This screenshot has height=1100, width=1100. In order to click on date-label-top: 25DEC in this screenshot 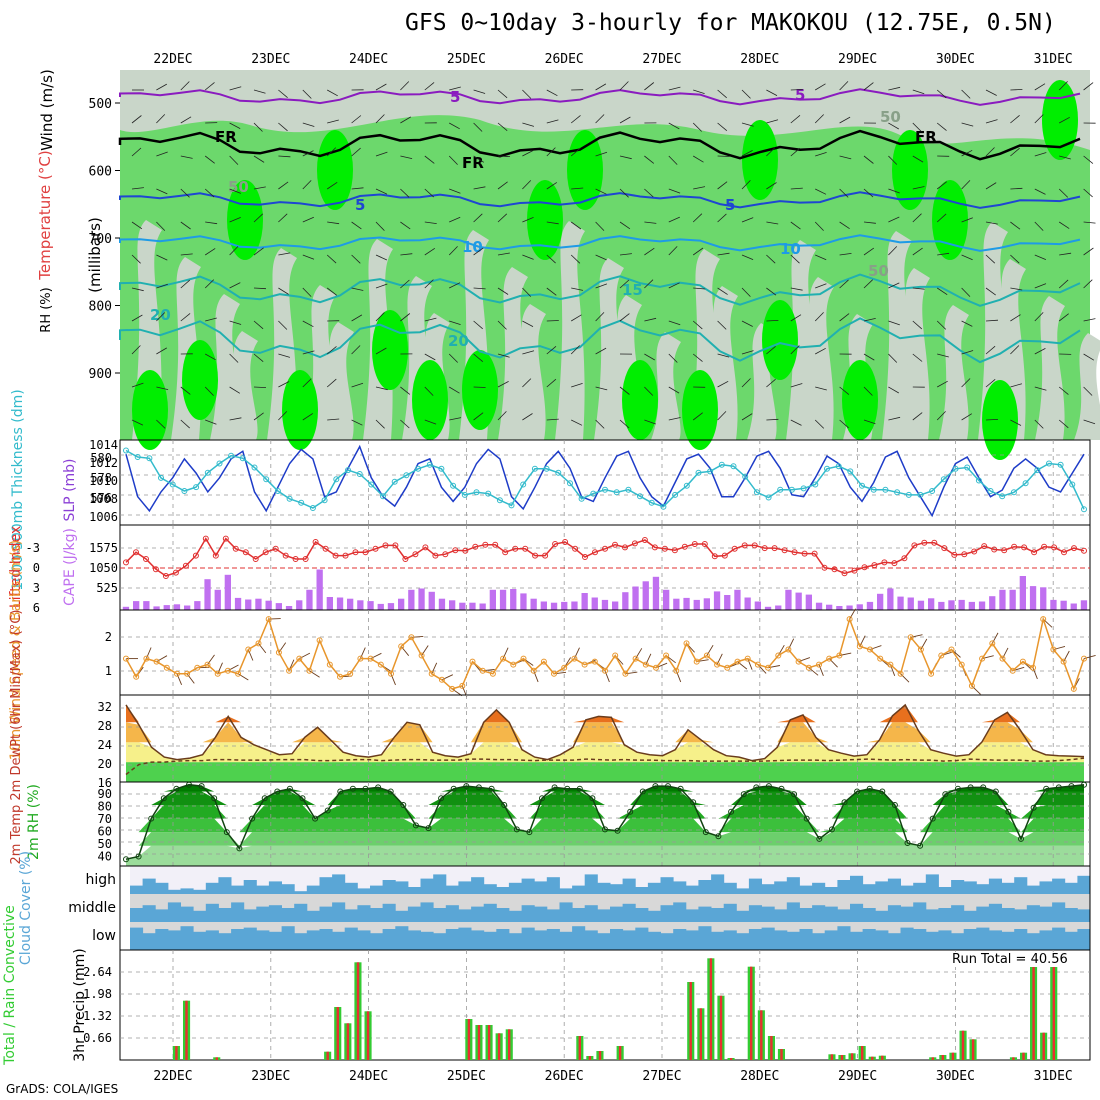, I will do `click(466, 59)`.